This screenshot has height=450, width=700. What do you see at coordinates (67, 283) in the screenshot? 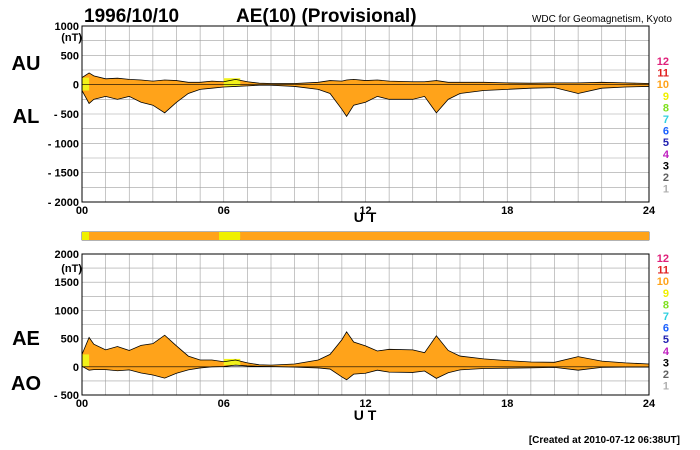
I see `y-tick-label: 1500` at bounding box center [67, 283].